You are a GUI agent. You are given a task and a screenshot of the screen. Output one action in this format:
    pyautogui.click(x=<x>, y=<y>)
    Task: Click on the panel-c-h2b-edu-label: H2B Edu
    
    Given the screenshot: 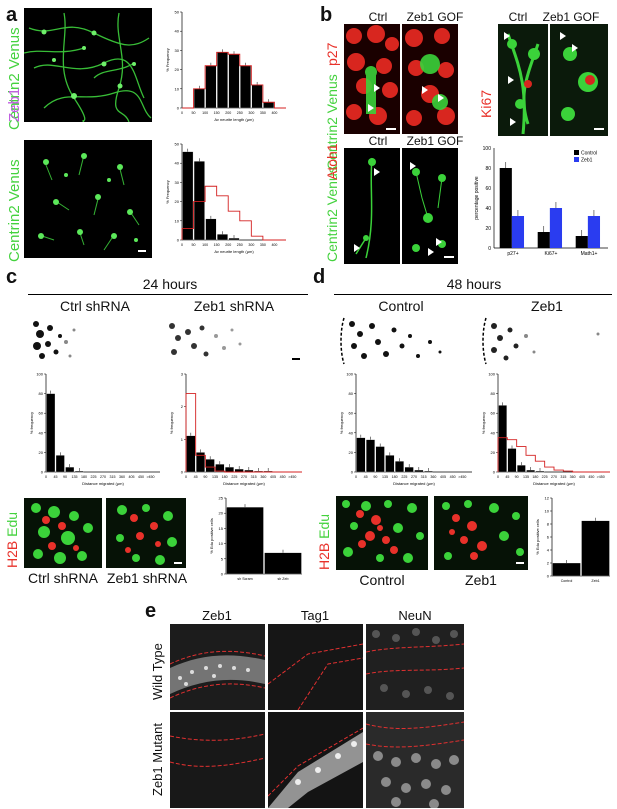 What is the action you would take?
    pyautogui.click(x=12, y=540)
    